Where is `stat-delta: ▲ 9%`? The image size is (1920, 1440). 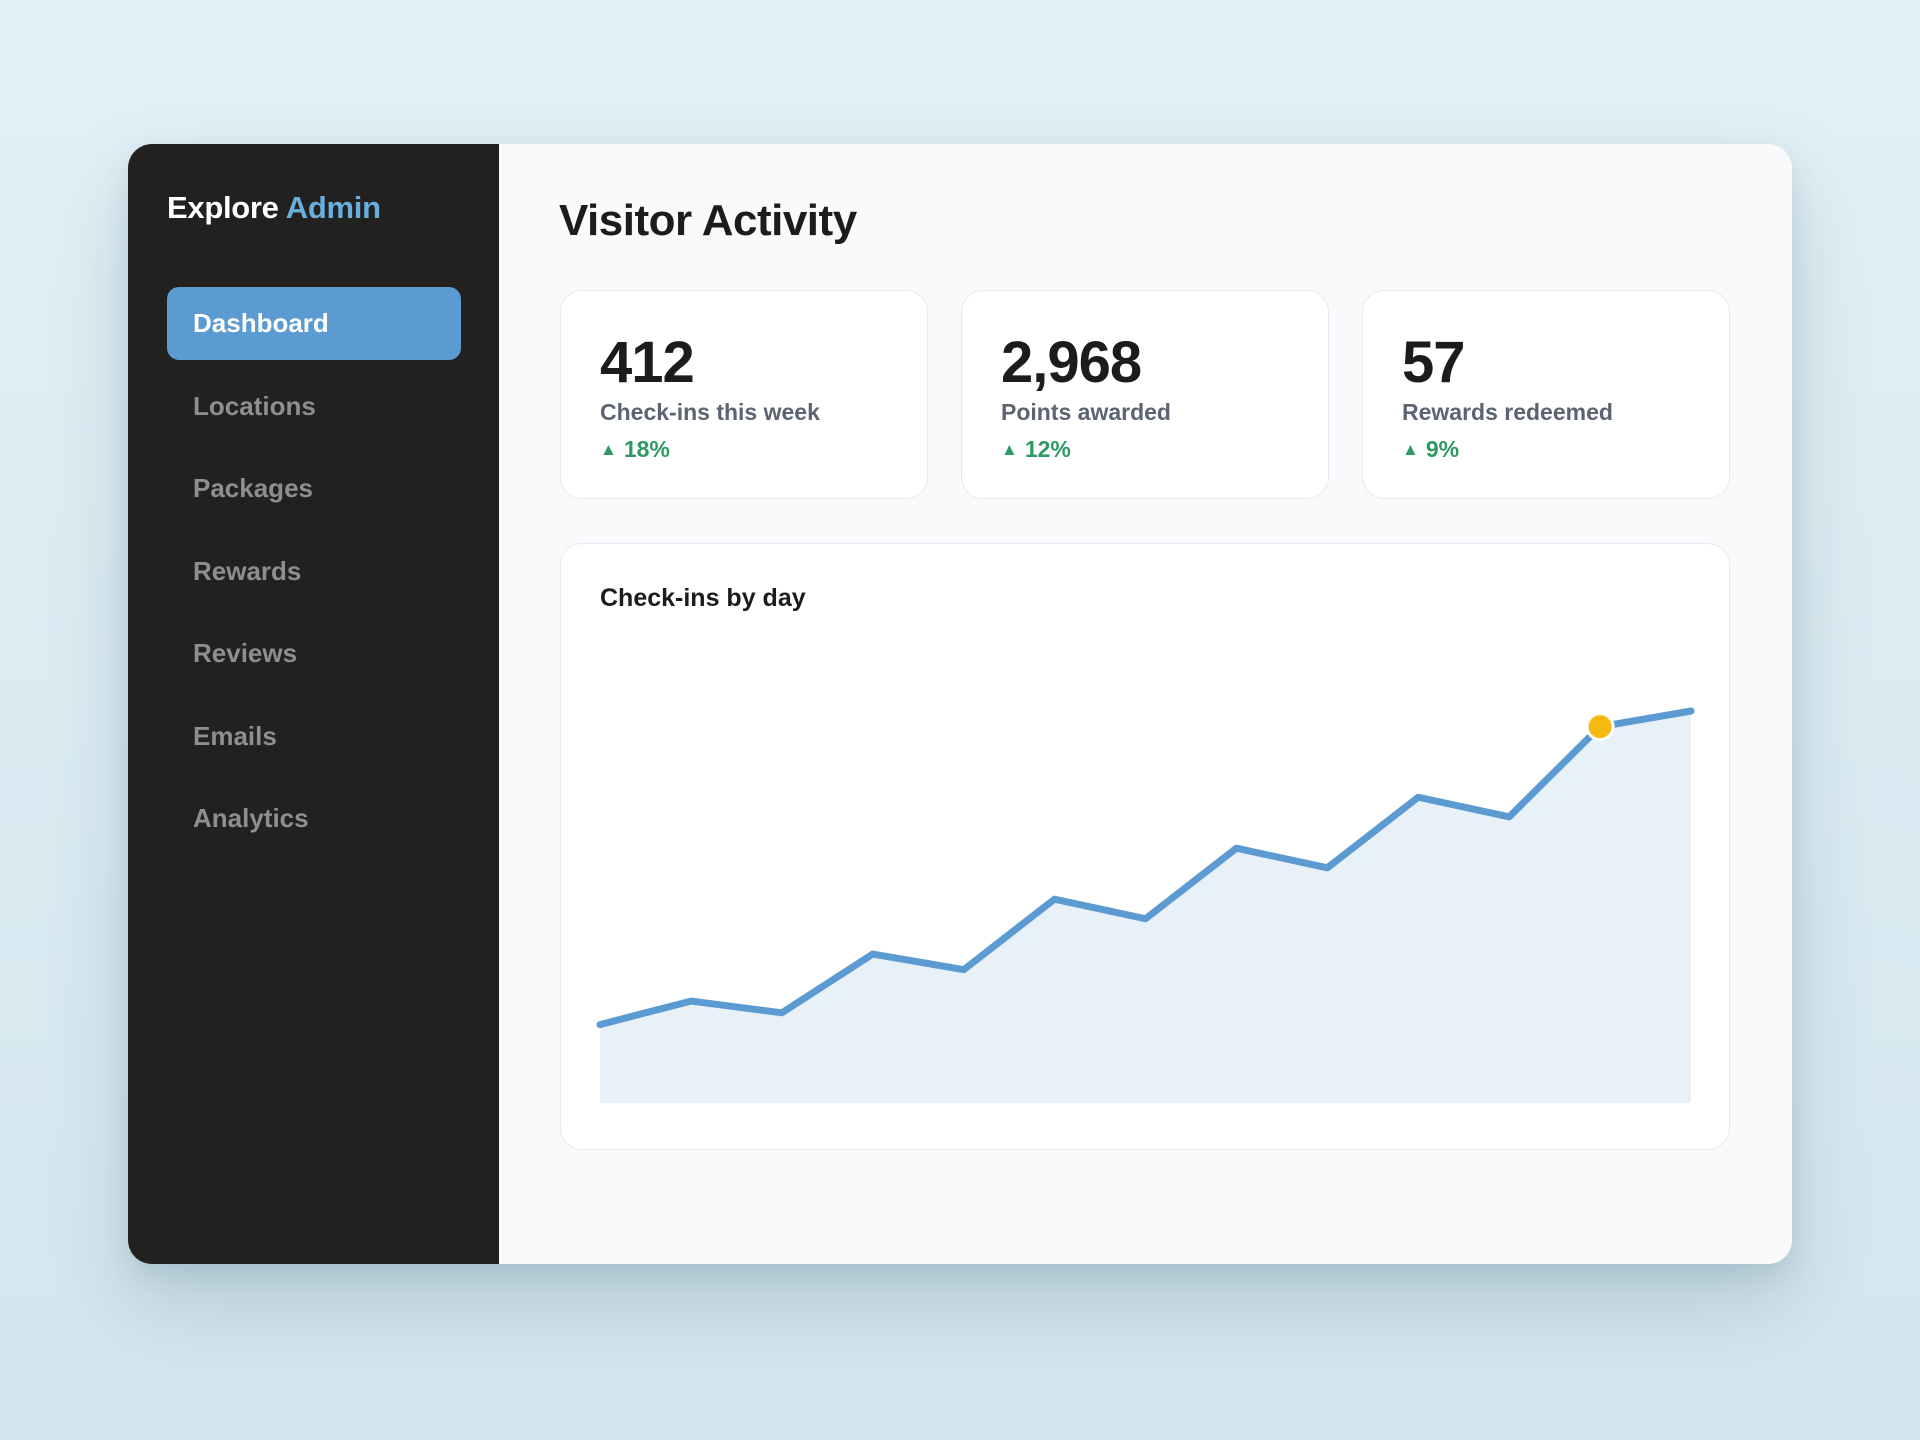 stat-delta: ▲ 9% is located at coordinates (1430, 449).